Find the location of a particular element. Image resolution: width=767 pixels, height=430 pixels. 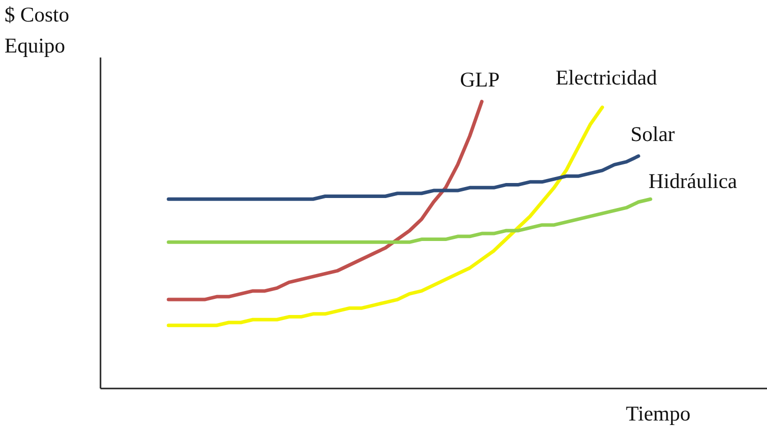

series-label: Solar is located at coordinates (652, 134).